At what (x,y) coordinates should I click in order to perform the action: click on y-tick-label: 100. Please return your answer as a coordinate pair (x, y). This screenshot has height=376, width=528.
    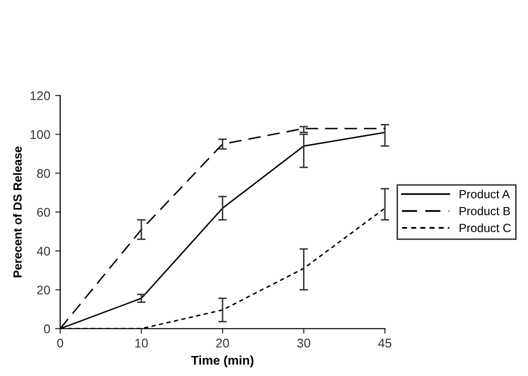
    Looking at the image, I should click on (40, 135).